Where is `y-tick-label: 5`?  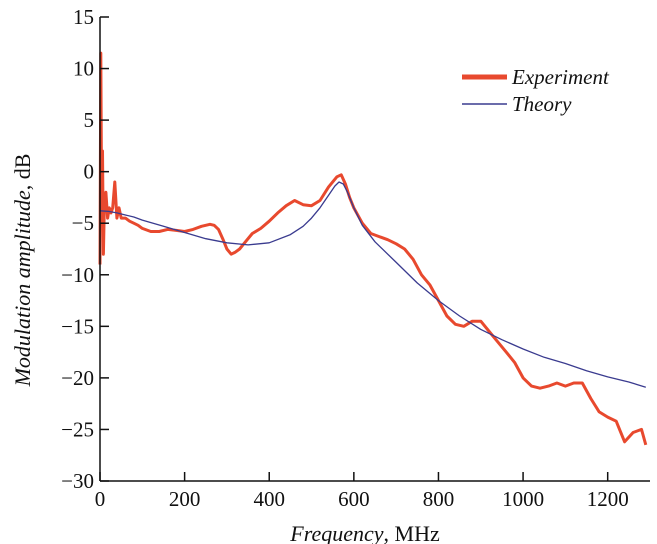 y-tick-label: 5 is located at coordinates (89, 120).